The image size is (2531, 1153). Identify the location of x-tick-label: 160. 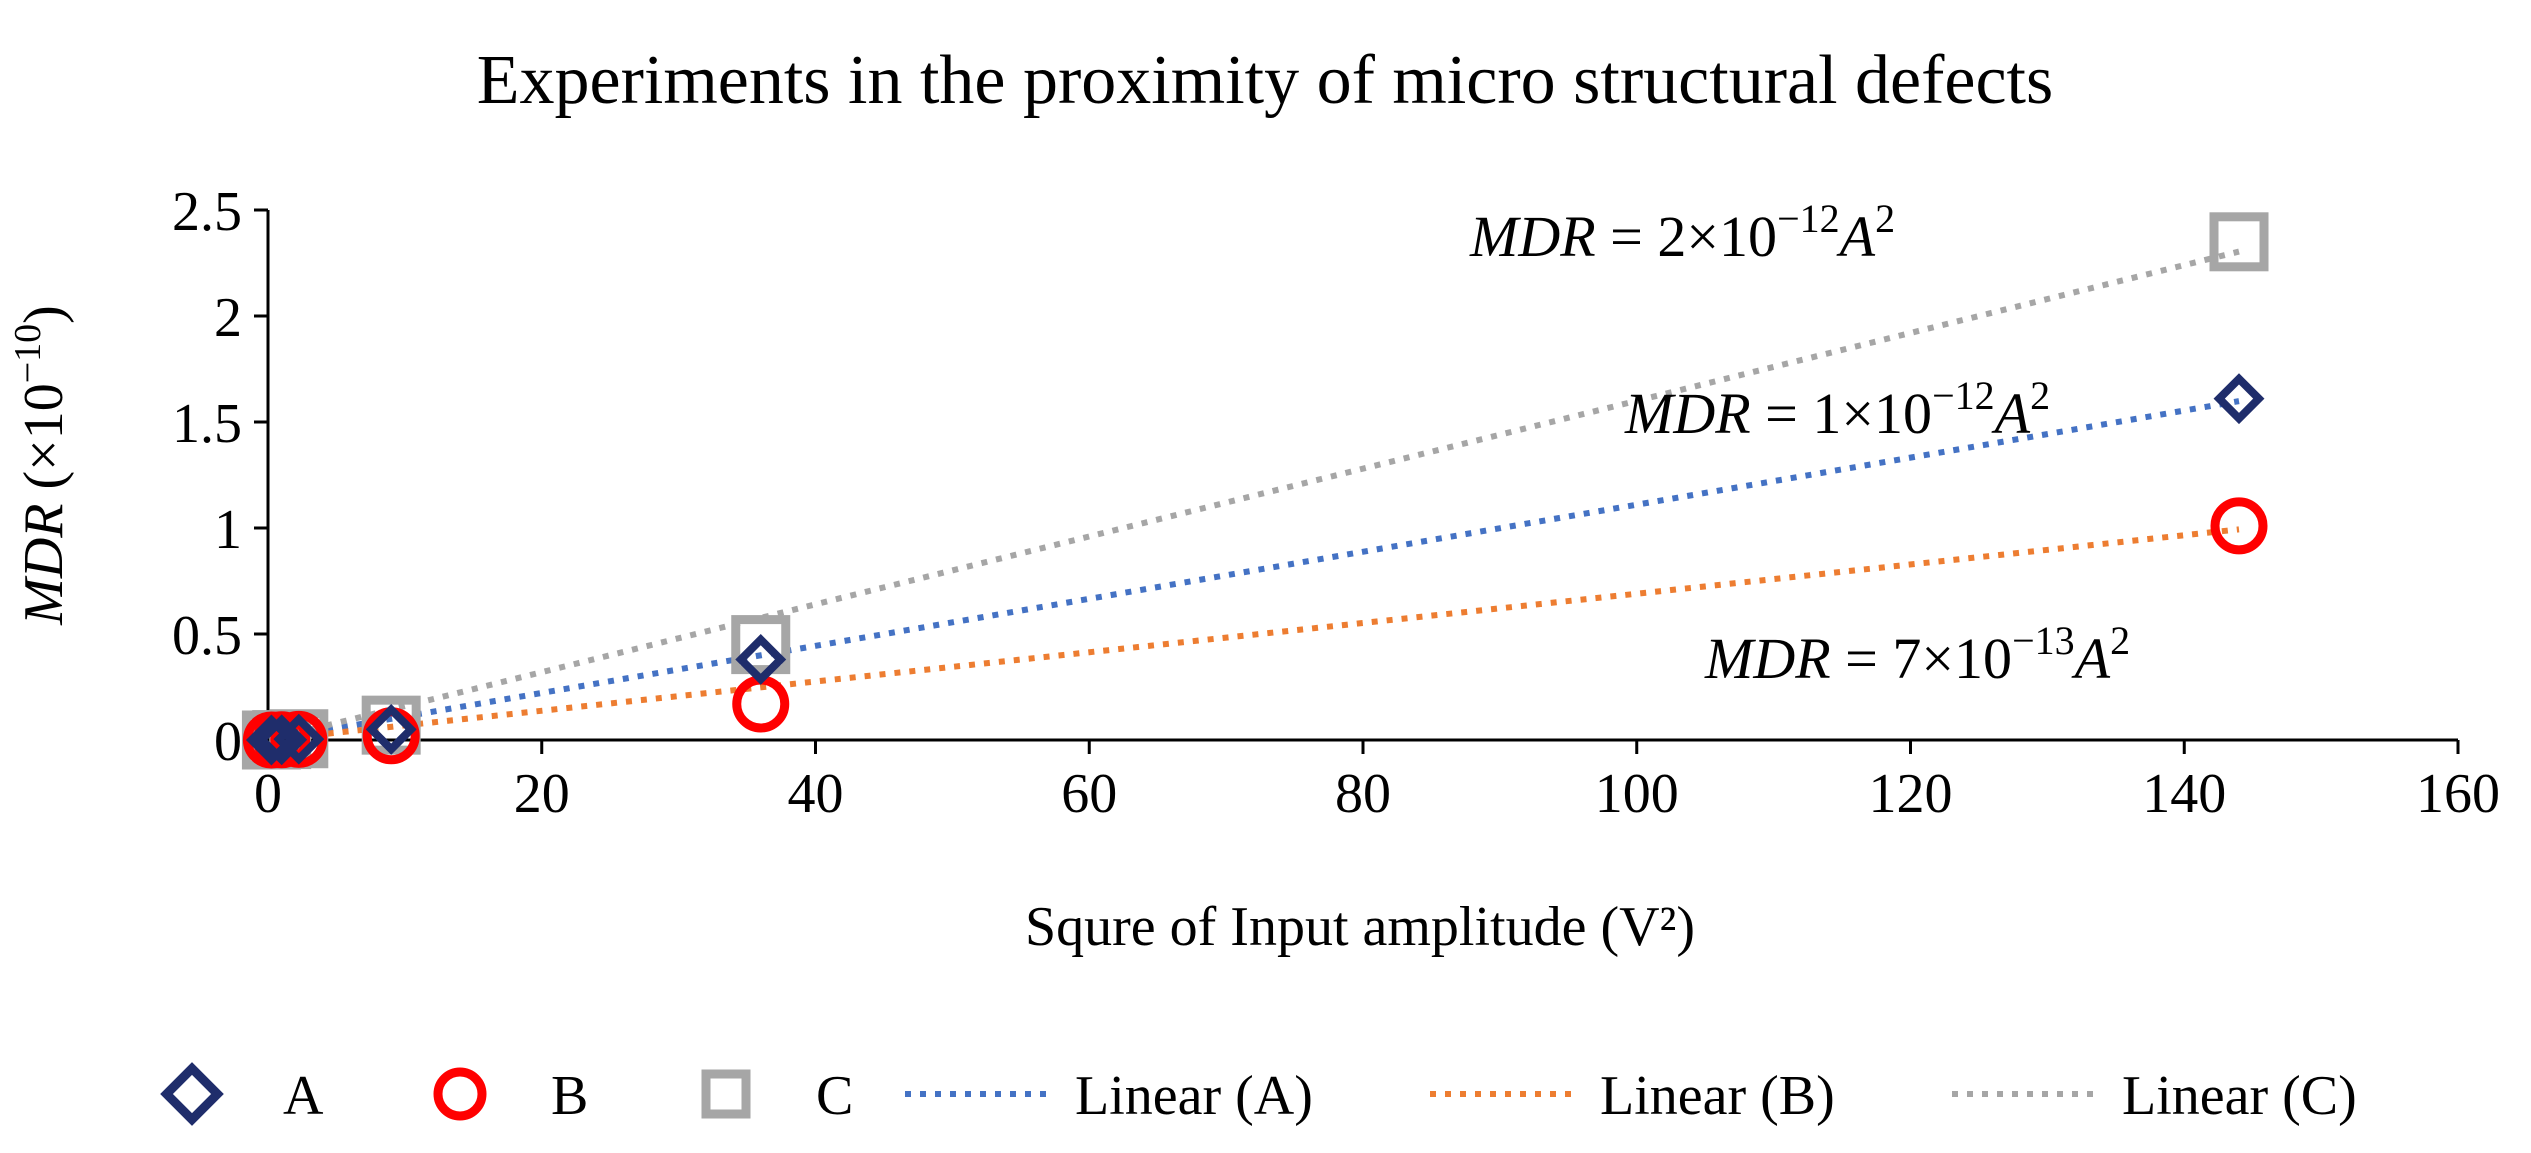
(2458, 794).